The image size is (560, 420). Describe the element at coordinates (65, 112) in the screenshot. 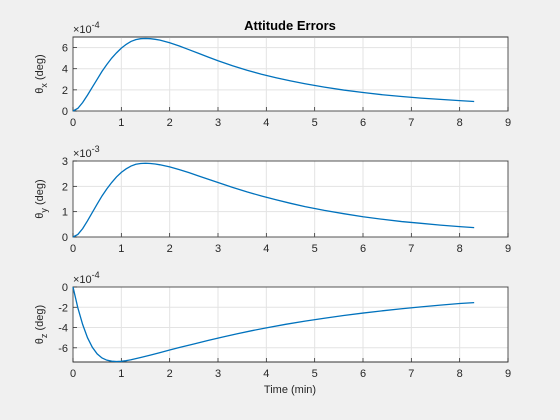

I see `subplot-x-ytick-label-0: 0` at that location.